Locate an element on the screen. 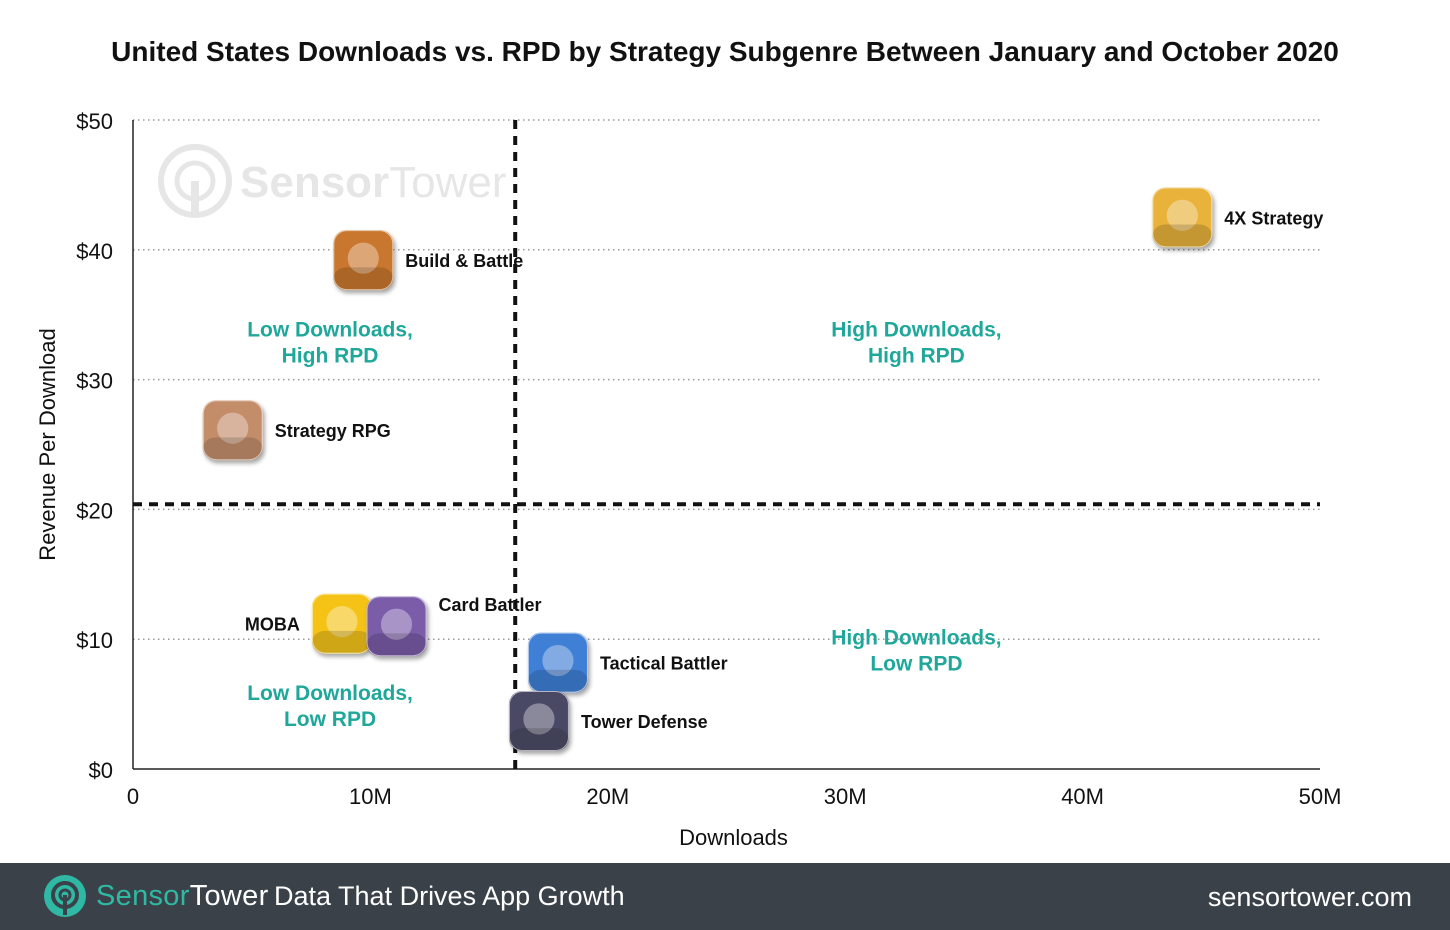 This screenshot has width=1450, height=930. y-tick-label: $30 is located at coordinates (94, 381).